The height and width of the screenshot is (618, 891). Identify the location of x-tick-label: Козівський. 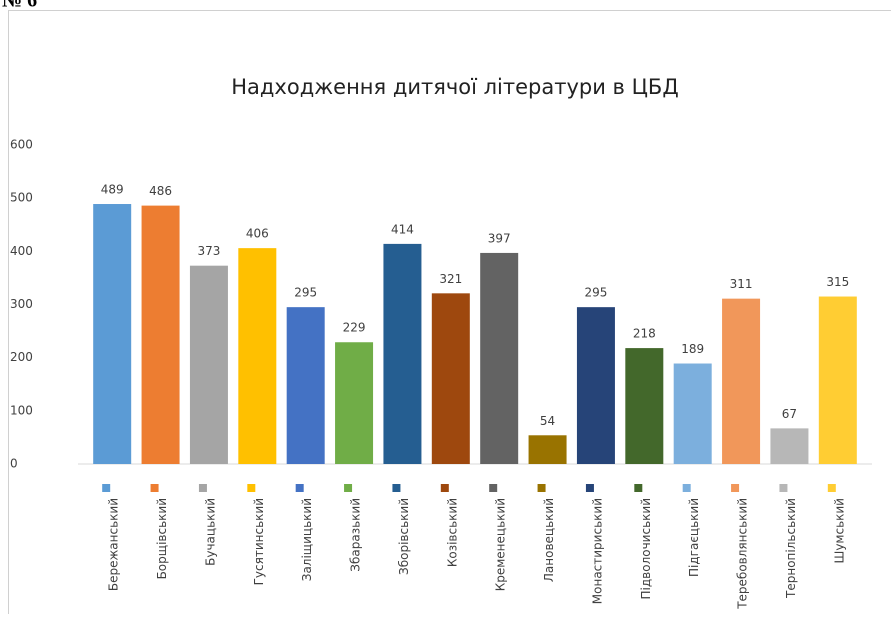
(452, 532).